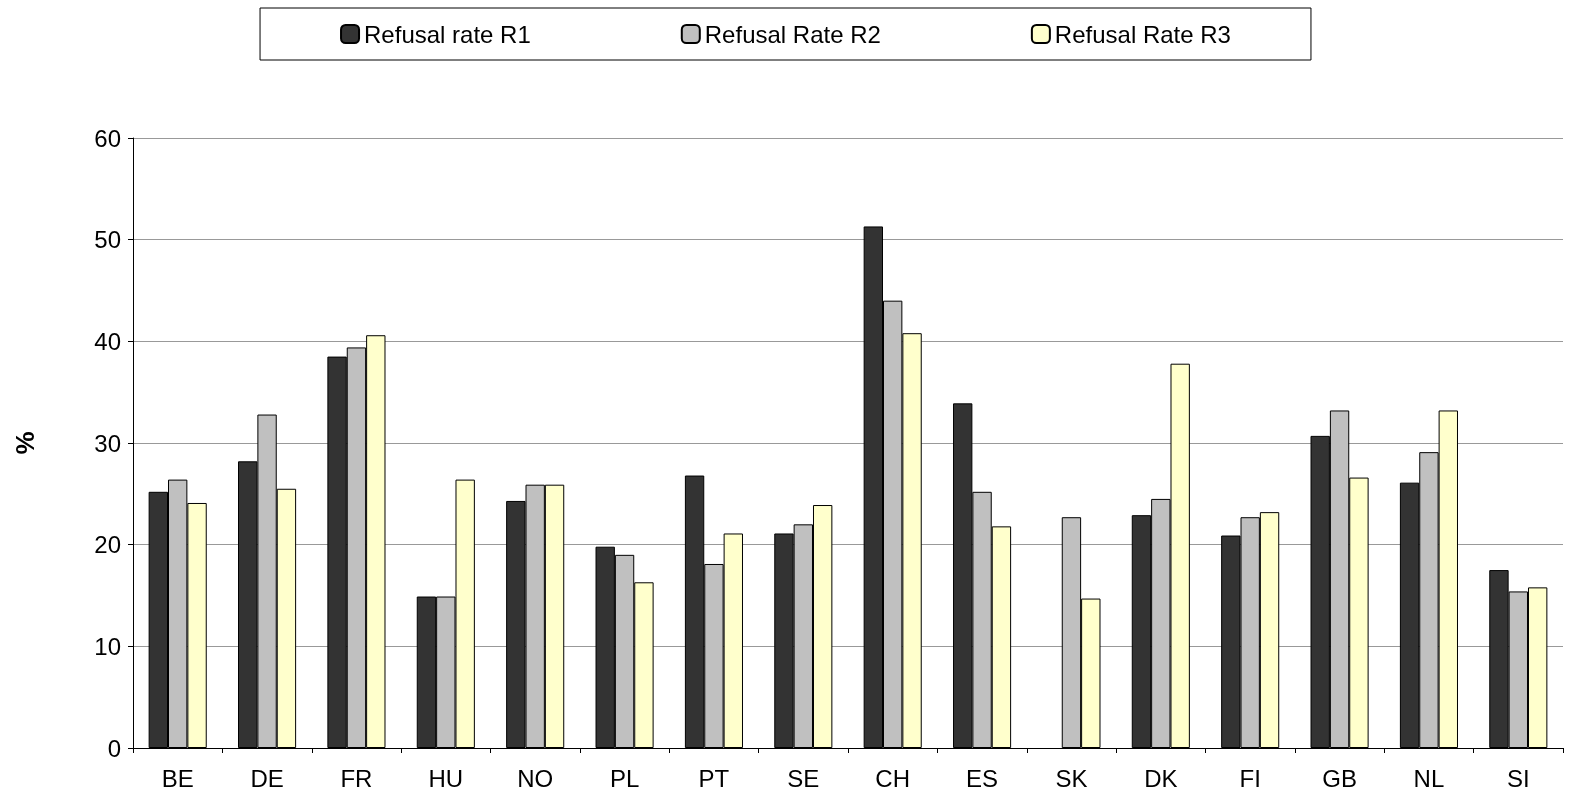 This screenshot has width=1571, height=808. I want to click on x-tick-label: GB, so click(1339, 778).